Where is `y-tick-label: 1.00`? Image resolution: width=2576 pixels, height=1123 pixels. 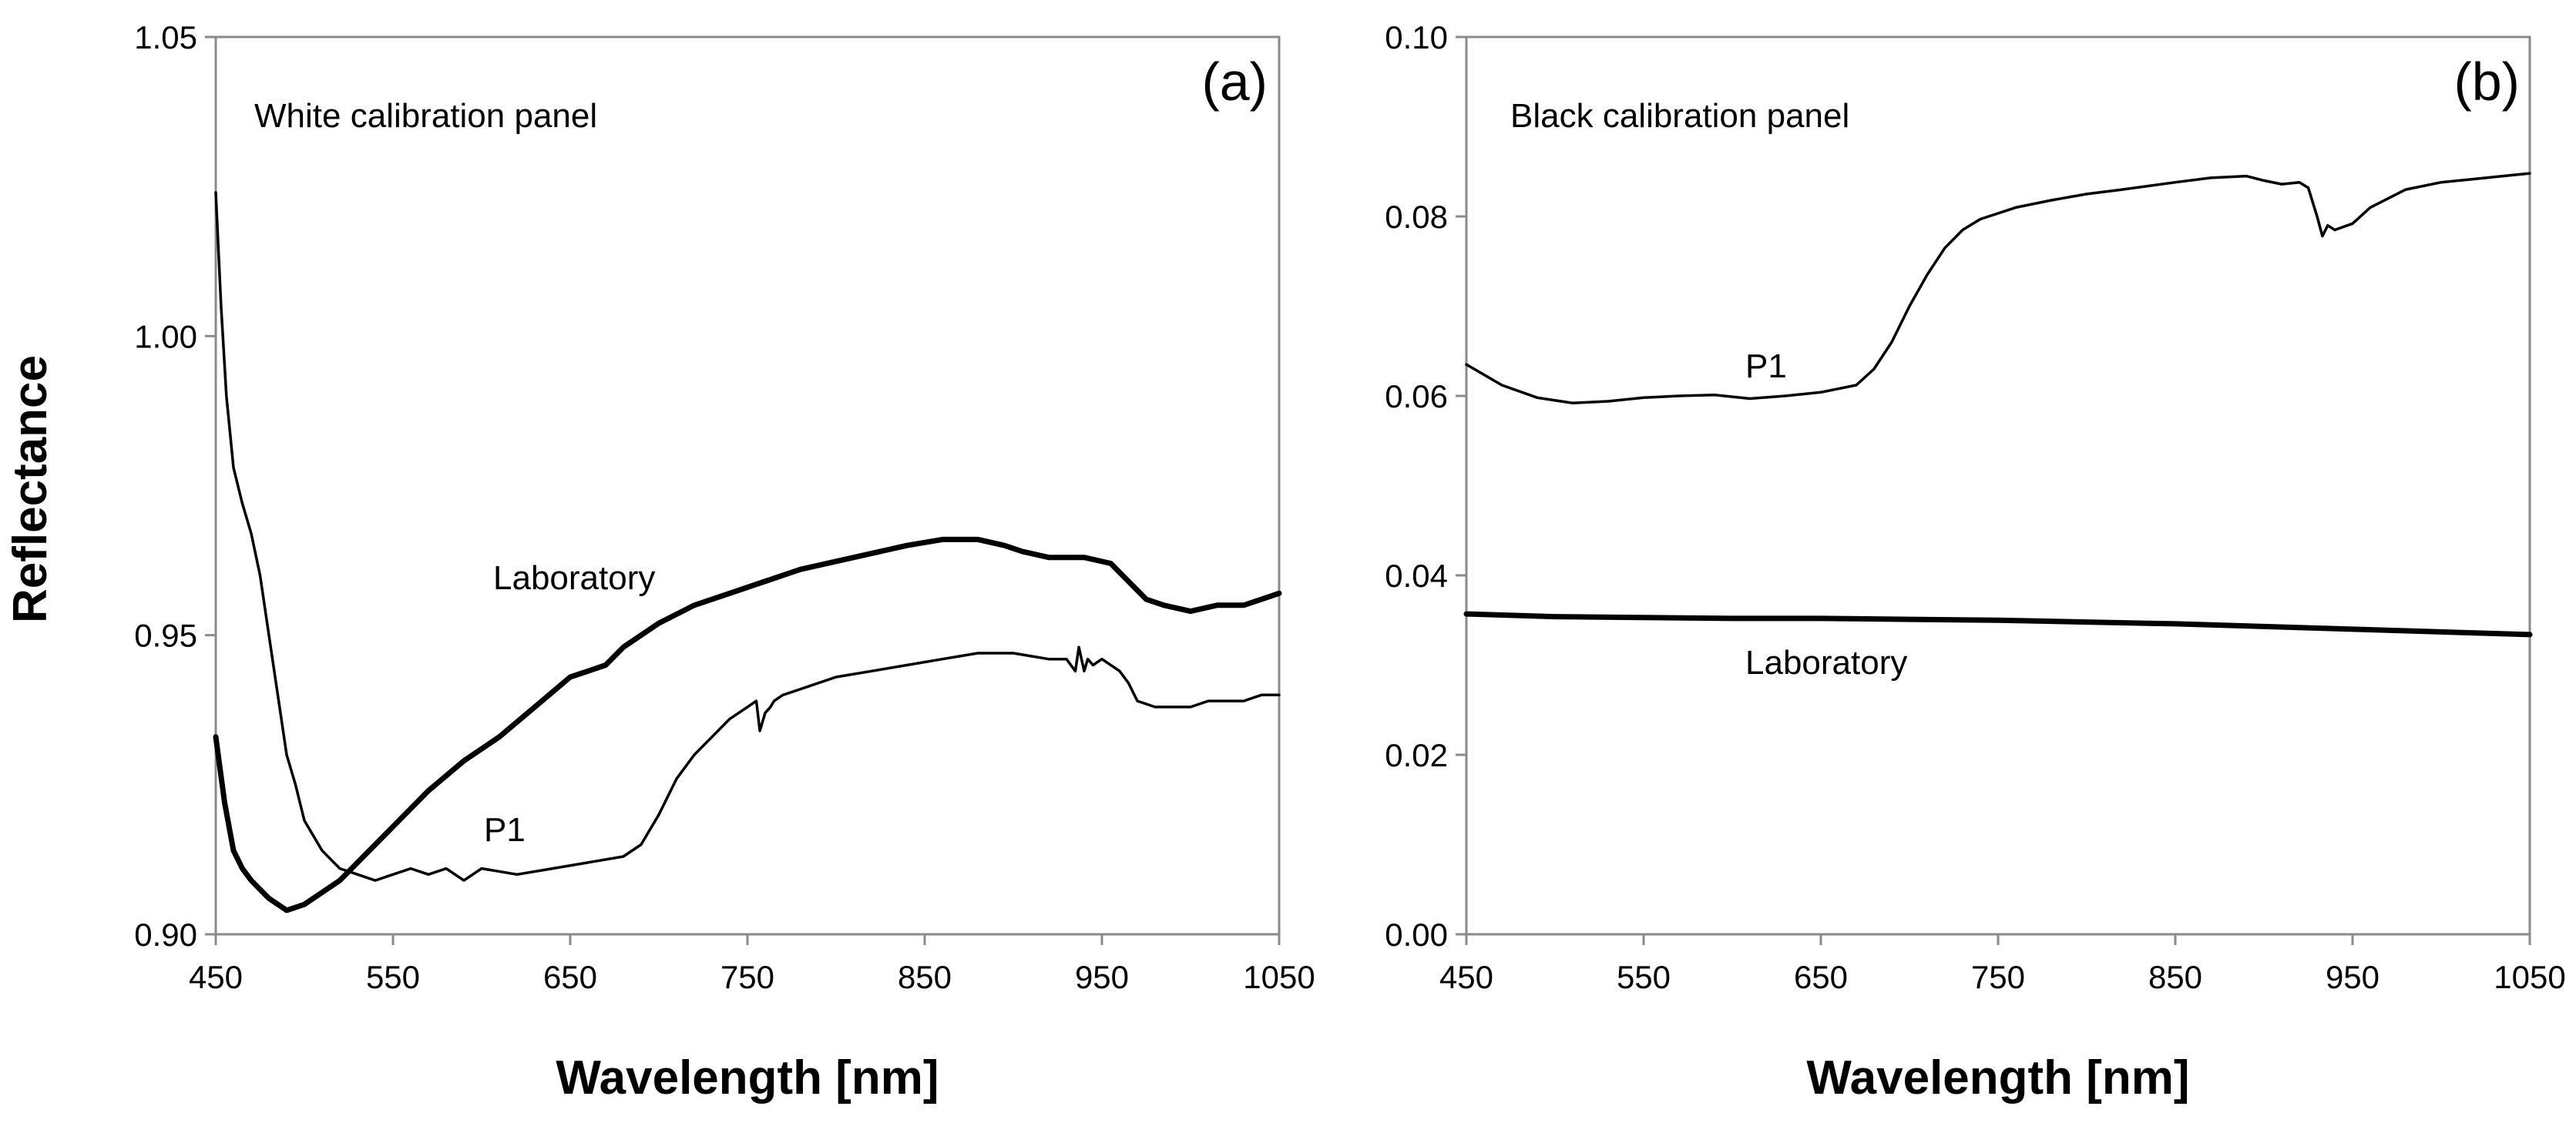
y-tick-label: 1.00 is located at coordinates (165, 336).